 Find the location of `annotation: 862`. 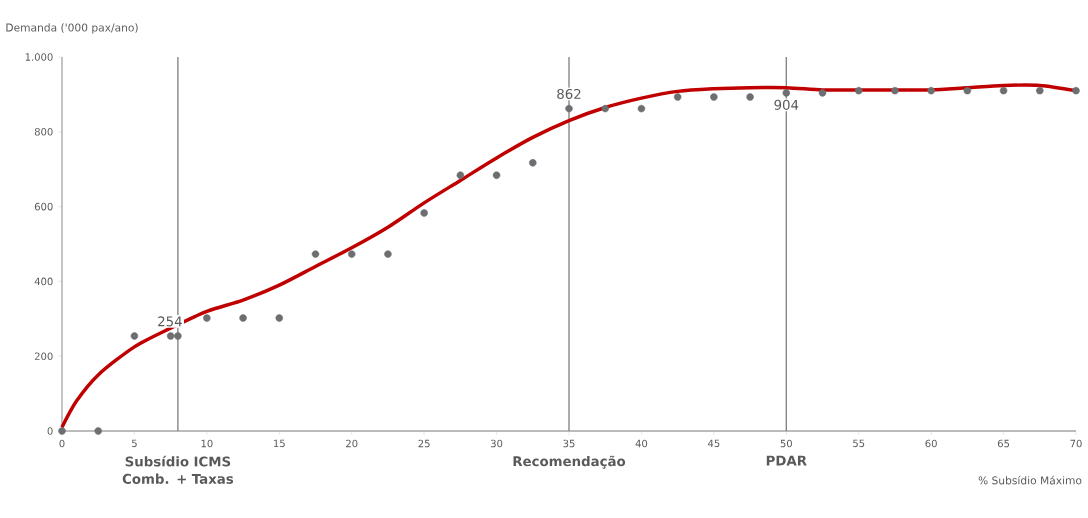

annotation: 862 is located at coordinates (569, 94).